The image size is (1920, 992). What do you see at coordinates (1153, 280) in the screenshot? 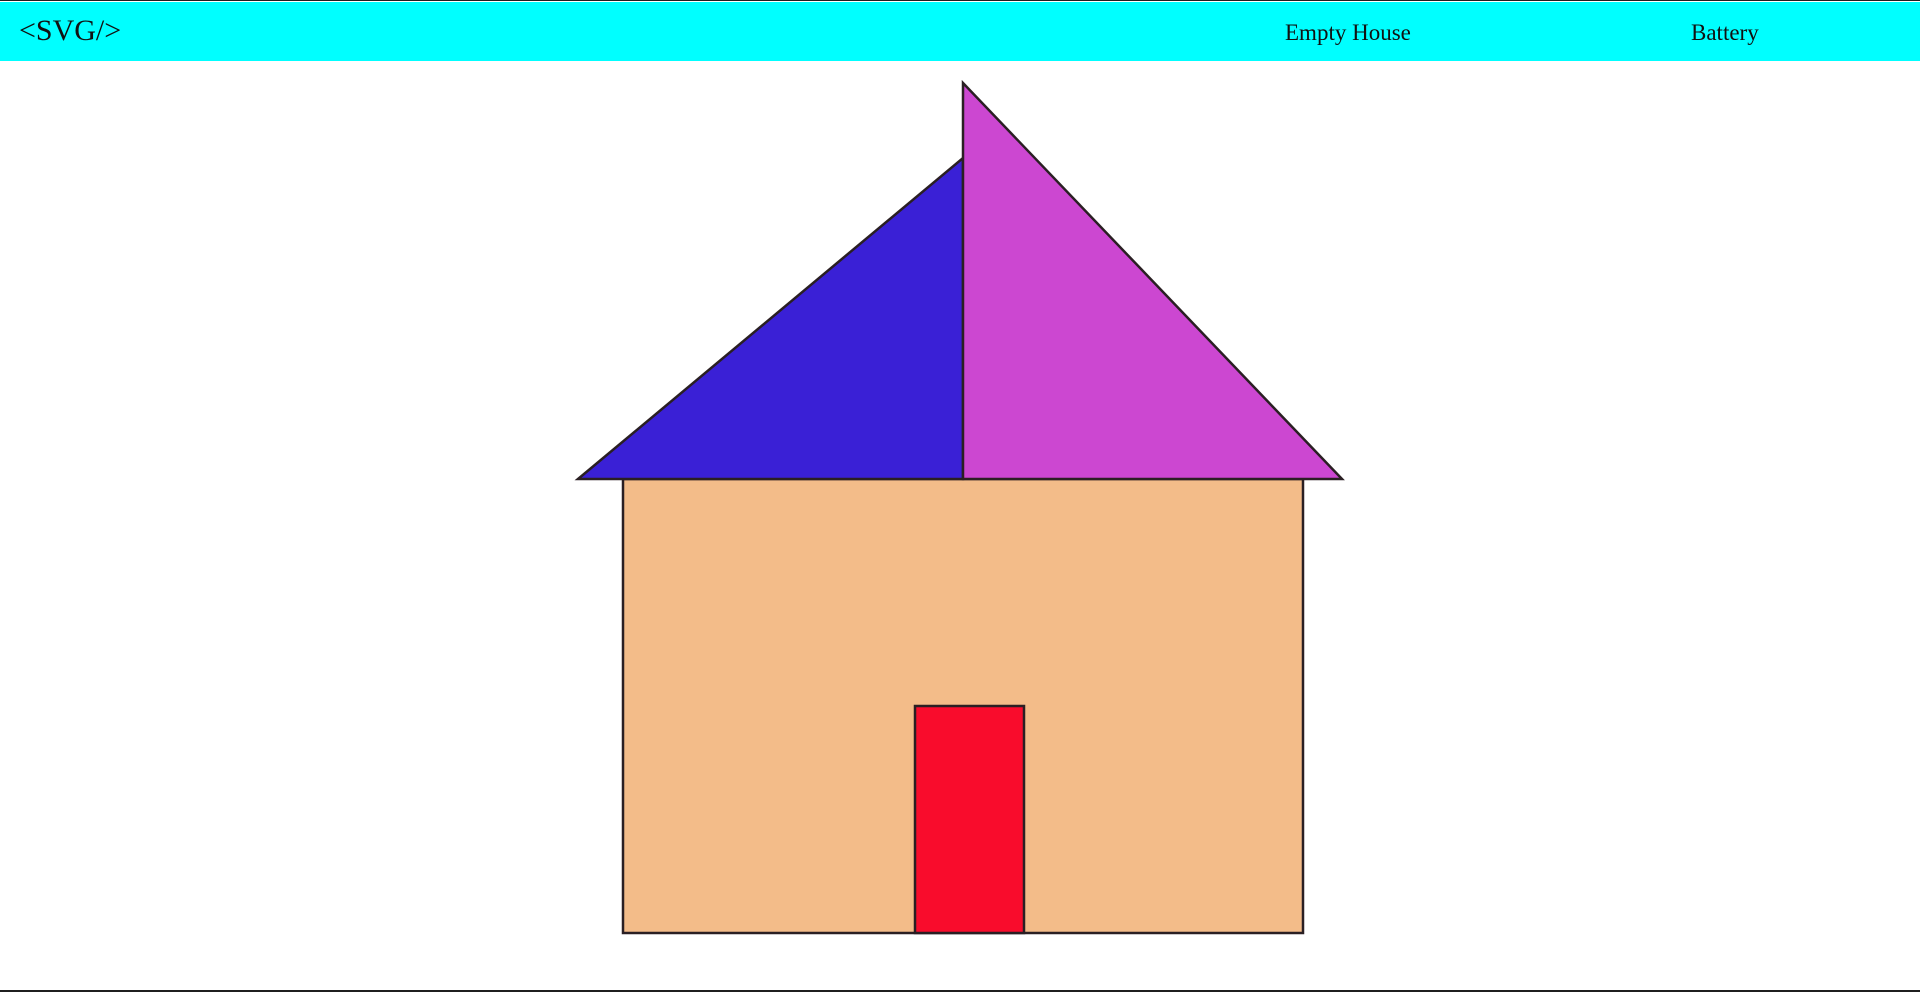
I see `roof-right` at bounding box center [1153, 280].